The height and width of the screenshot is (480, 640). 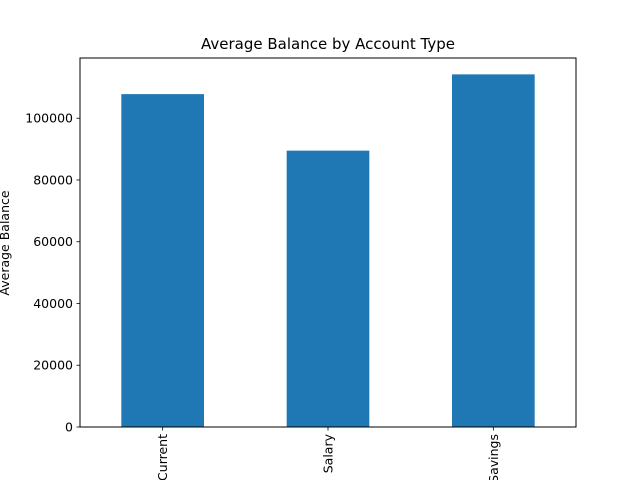 What do you see at coordinates (328, 288) in the screenshot?
I see `bar-salary` at bounding box center [328, 288].